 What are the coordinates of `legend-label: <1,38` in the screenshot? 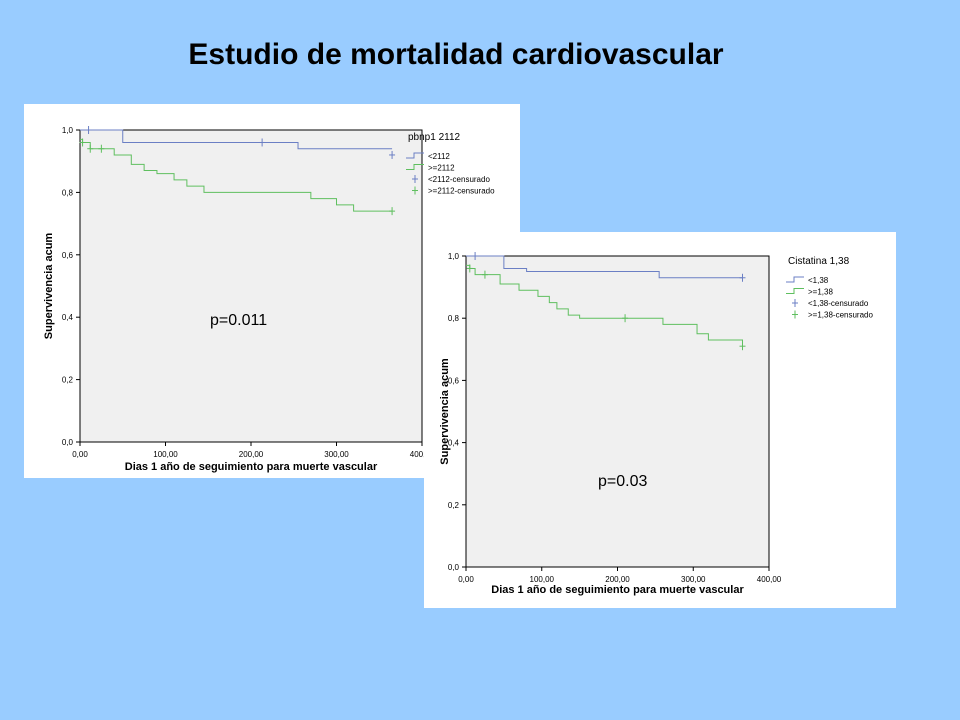 It's located at (818, 280).